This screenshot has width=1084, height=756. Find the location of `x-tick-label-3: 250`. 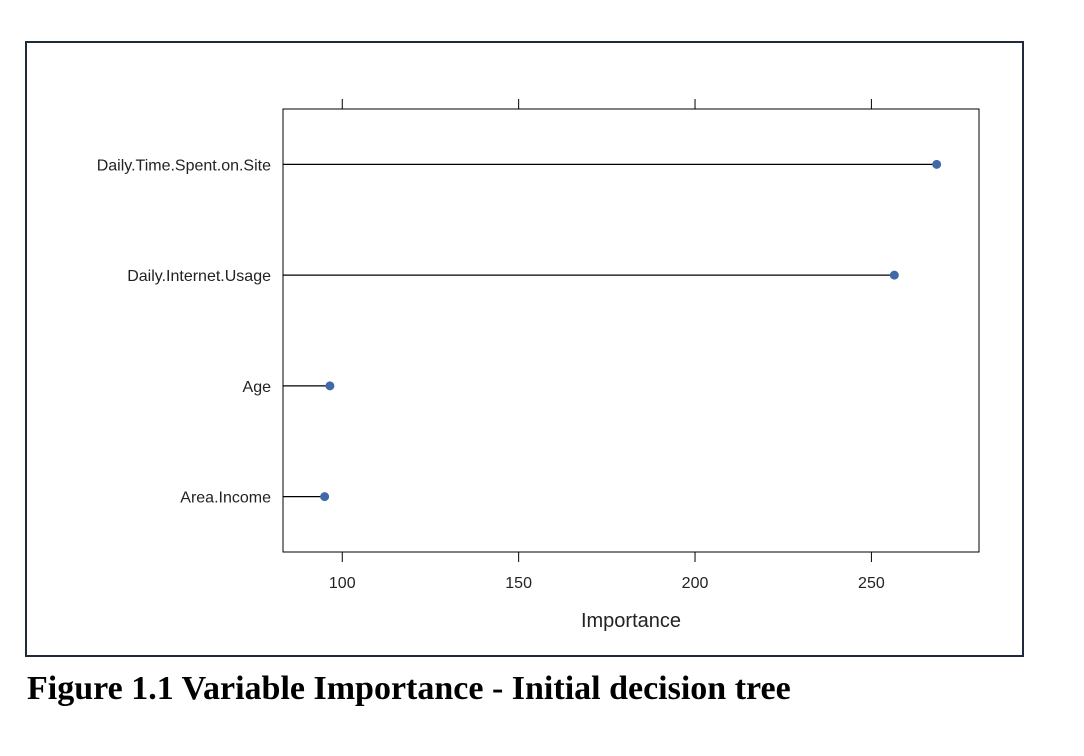

x-tick-label-3: 250 is located at coordinates (871, 583).